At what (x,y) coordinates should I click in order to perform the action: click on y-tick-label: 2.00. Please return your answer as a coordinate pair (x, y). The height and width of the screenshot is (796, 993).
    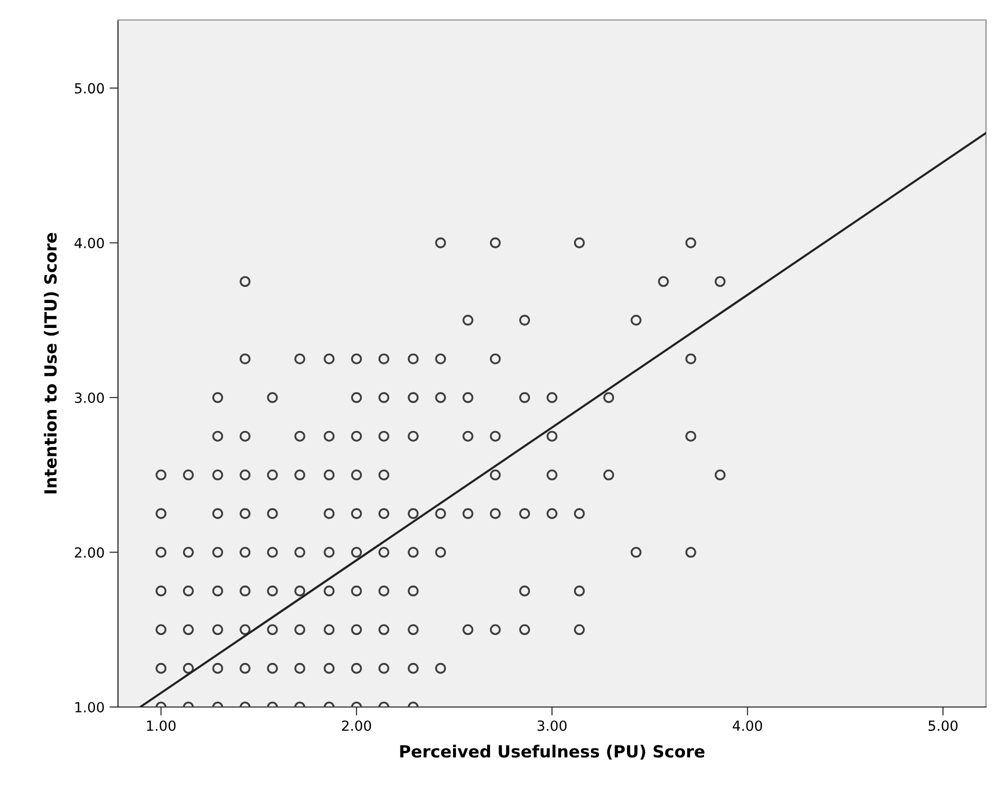
    Looking at the image, I should click on (89, 552).